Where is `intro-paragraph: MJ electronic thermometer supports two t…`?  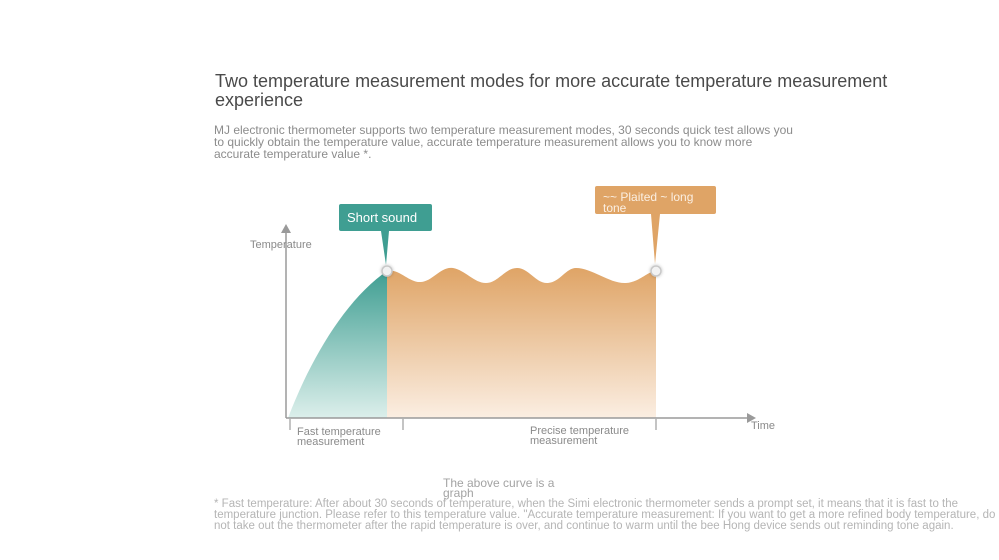 intro-paragraph: MJ electronic thermometer supports two t… is located at coordinates (503, 142).